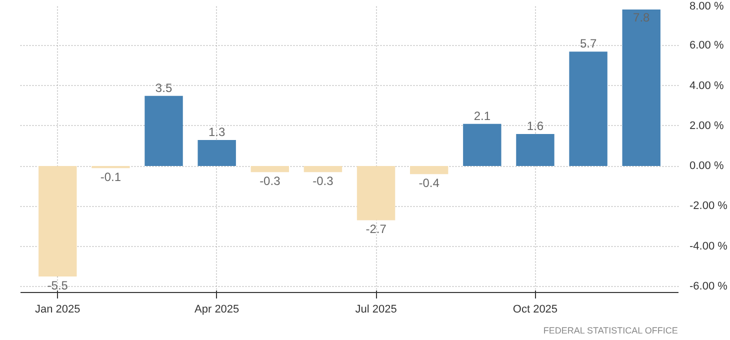 Image resolution: width=730 pixels, height=340 pixels. I want to click on y-tick-label: 0.00 %, so click(707, 166).